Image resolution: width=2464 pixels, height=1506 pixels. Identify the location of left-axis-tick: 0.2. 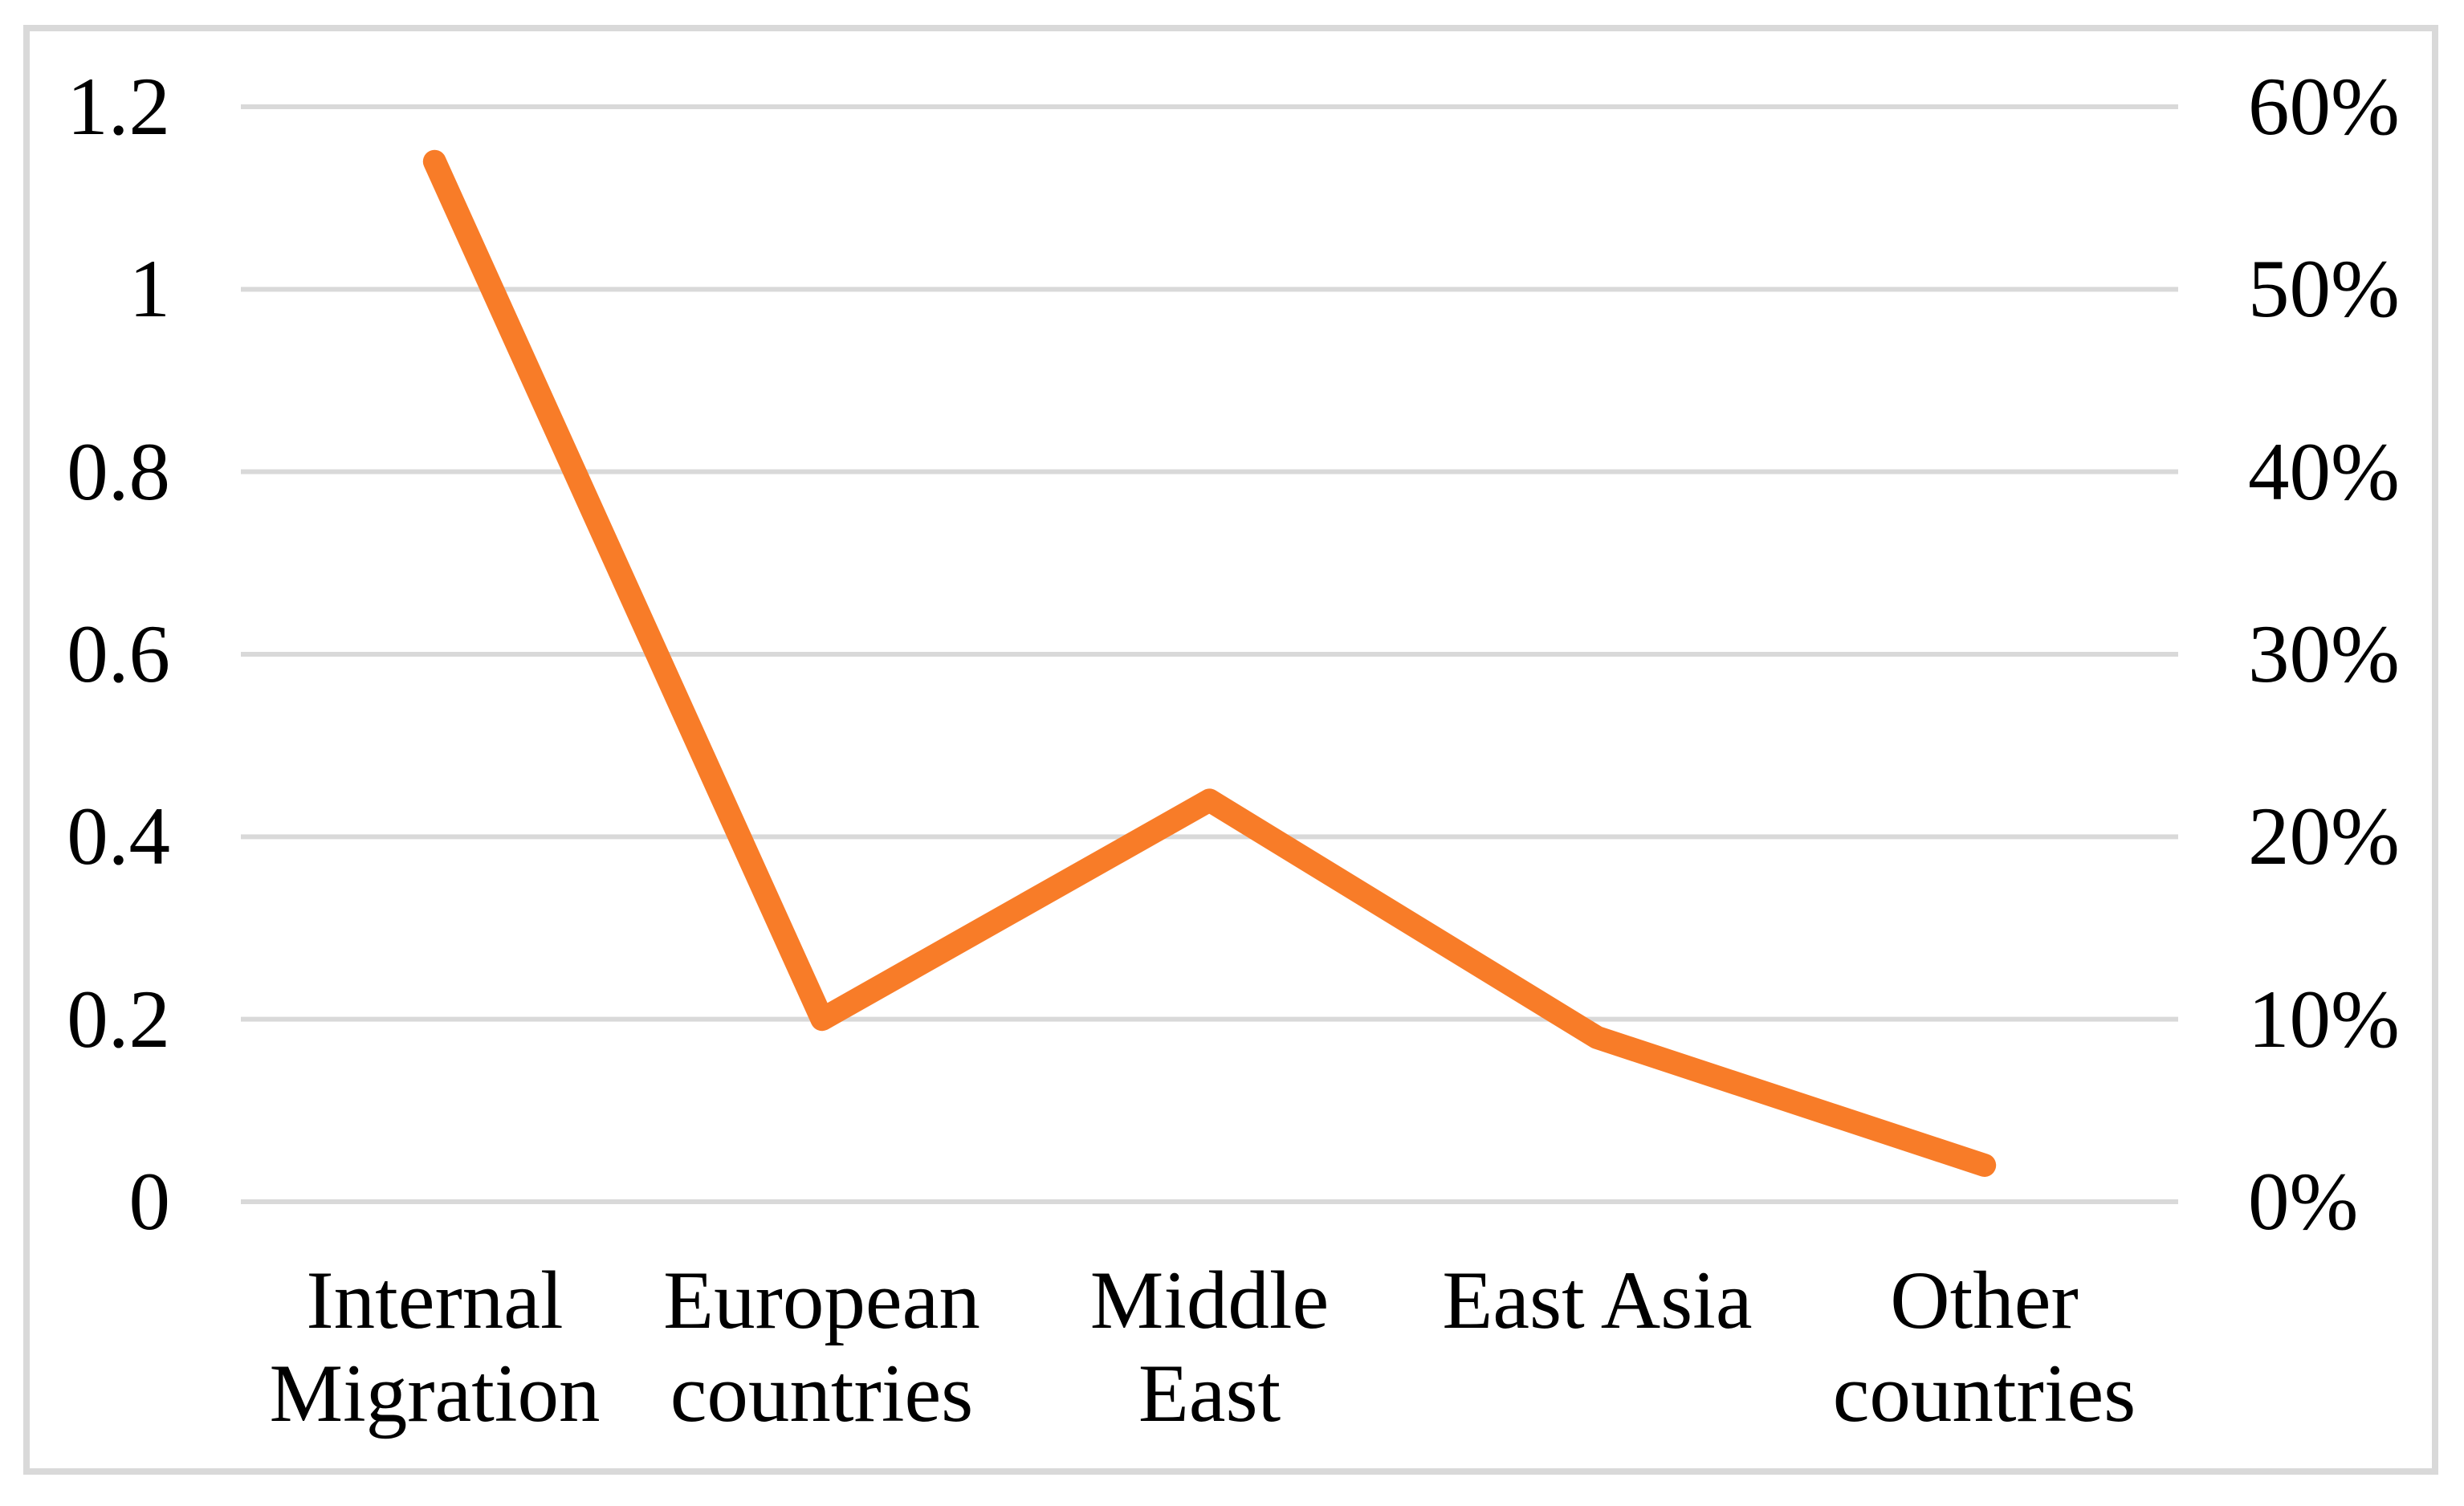
(118, 1019).